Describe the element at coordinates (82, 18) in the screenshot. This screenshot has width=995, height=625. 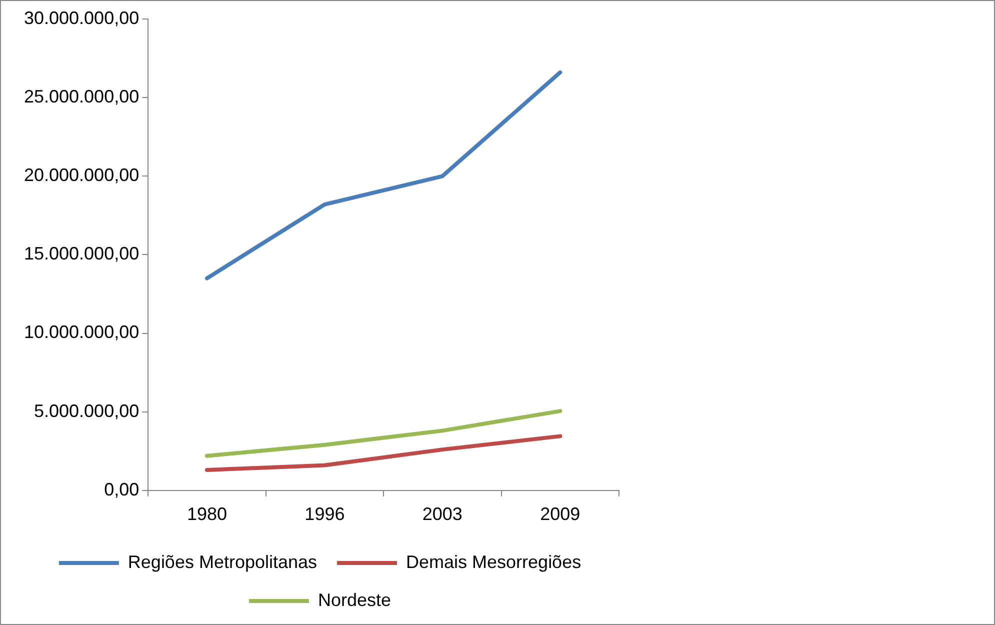
I see `y-tick-label: 30.000.000,00` at that location.